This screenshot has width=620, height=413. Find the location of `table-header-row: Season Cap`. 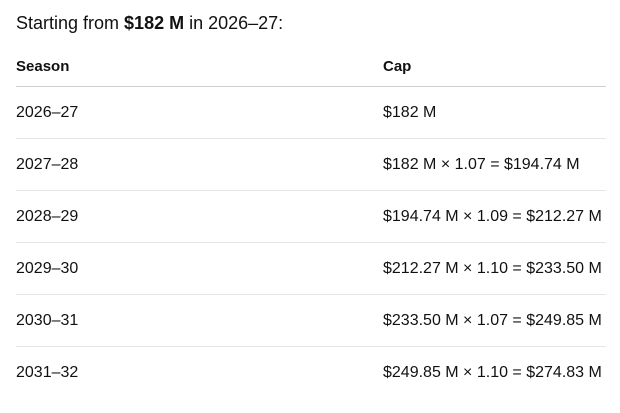

table-header-row: Season Cap is located at coordinates (311, 69).